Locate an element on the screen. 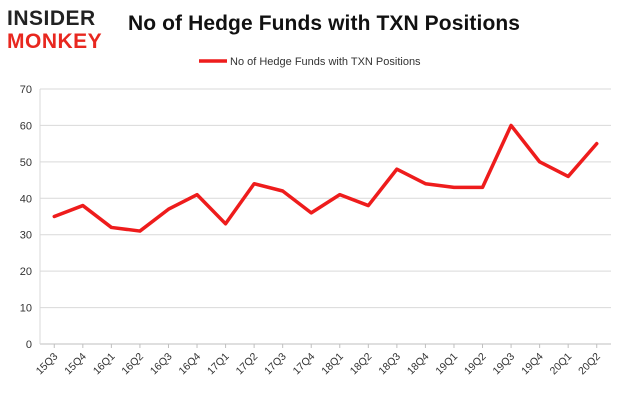 This screenshot has width=635, height=405. insider-monkey-logo: INSIDER MONKEY is located at coordinates (54, 29).